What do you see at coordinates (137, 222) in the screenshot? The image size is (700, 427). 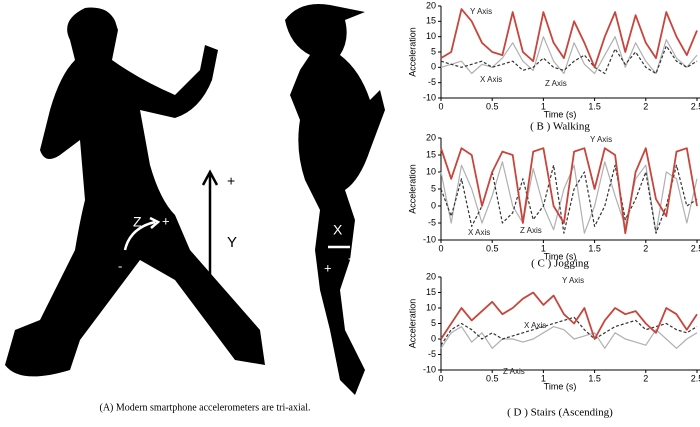 I see `axis-letter: Z` at bounding box center [137, 222].